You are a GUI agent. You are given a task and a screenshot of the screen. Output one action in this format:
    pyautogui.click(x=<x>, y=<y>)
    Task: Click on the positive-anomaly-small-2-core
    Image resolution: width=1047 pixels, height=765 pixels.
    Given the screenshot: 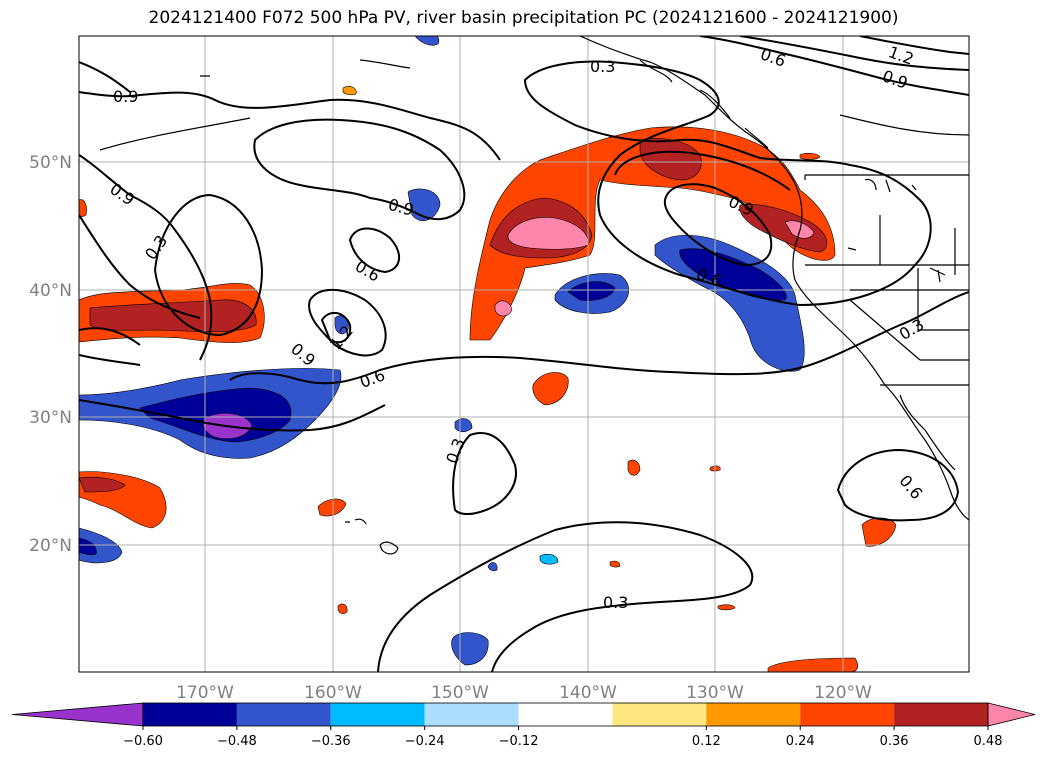 What is the action you would take?
    pyautogui.click(x=102, y=484)
    